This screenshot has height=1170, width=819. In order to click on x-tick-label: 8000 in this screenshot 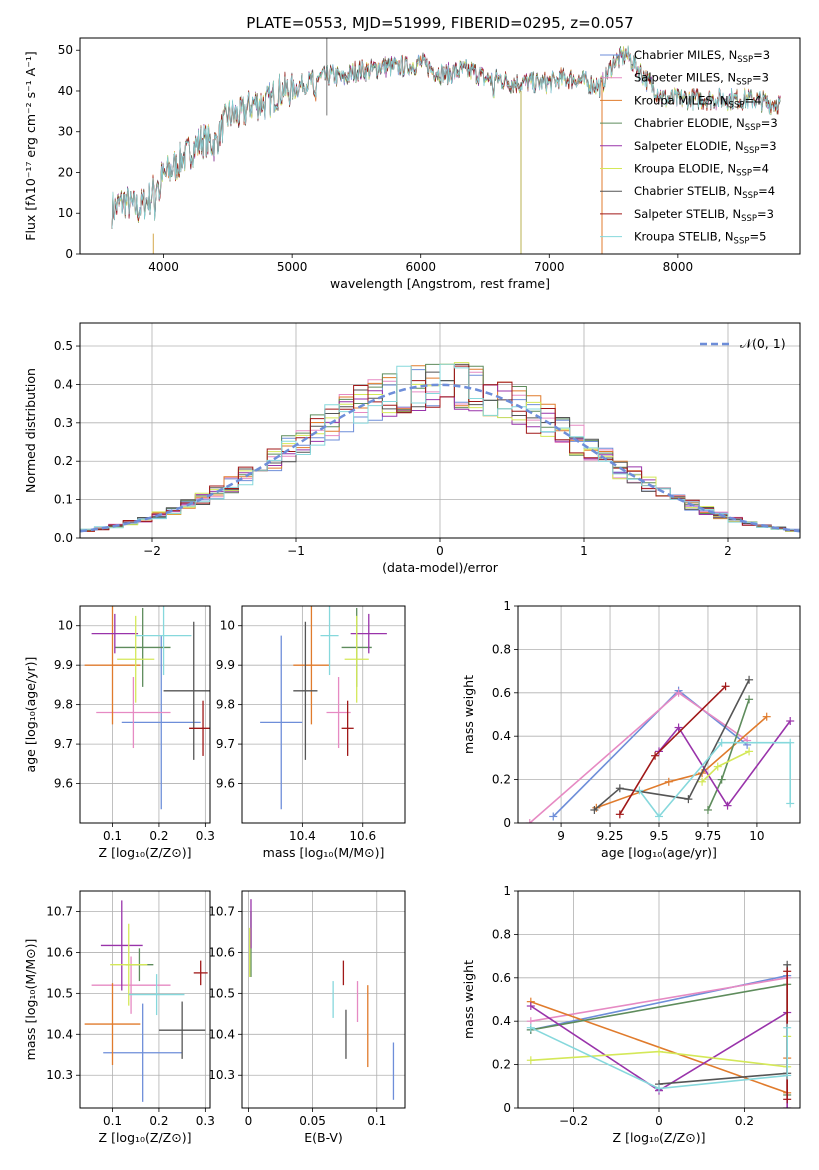, I will do `click(678, 267)`.